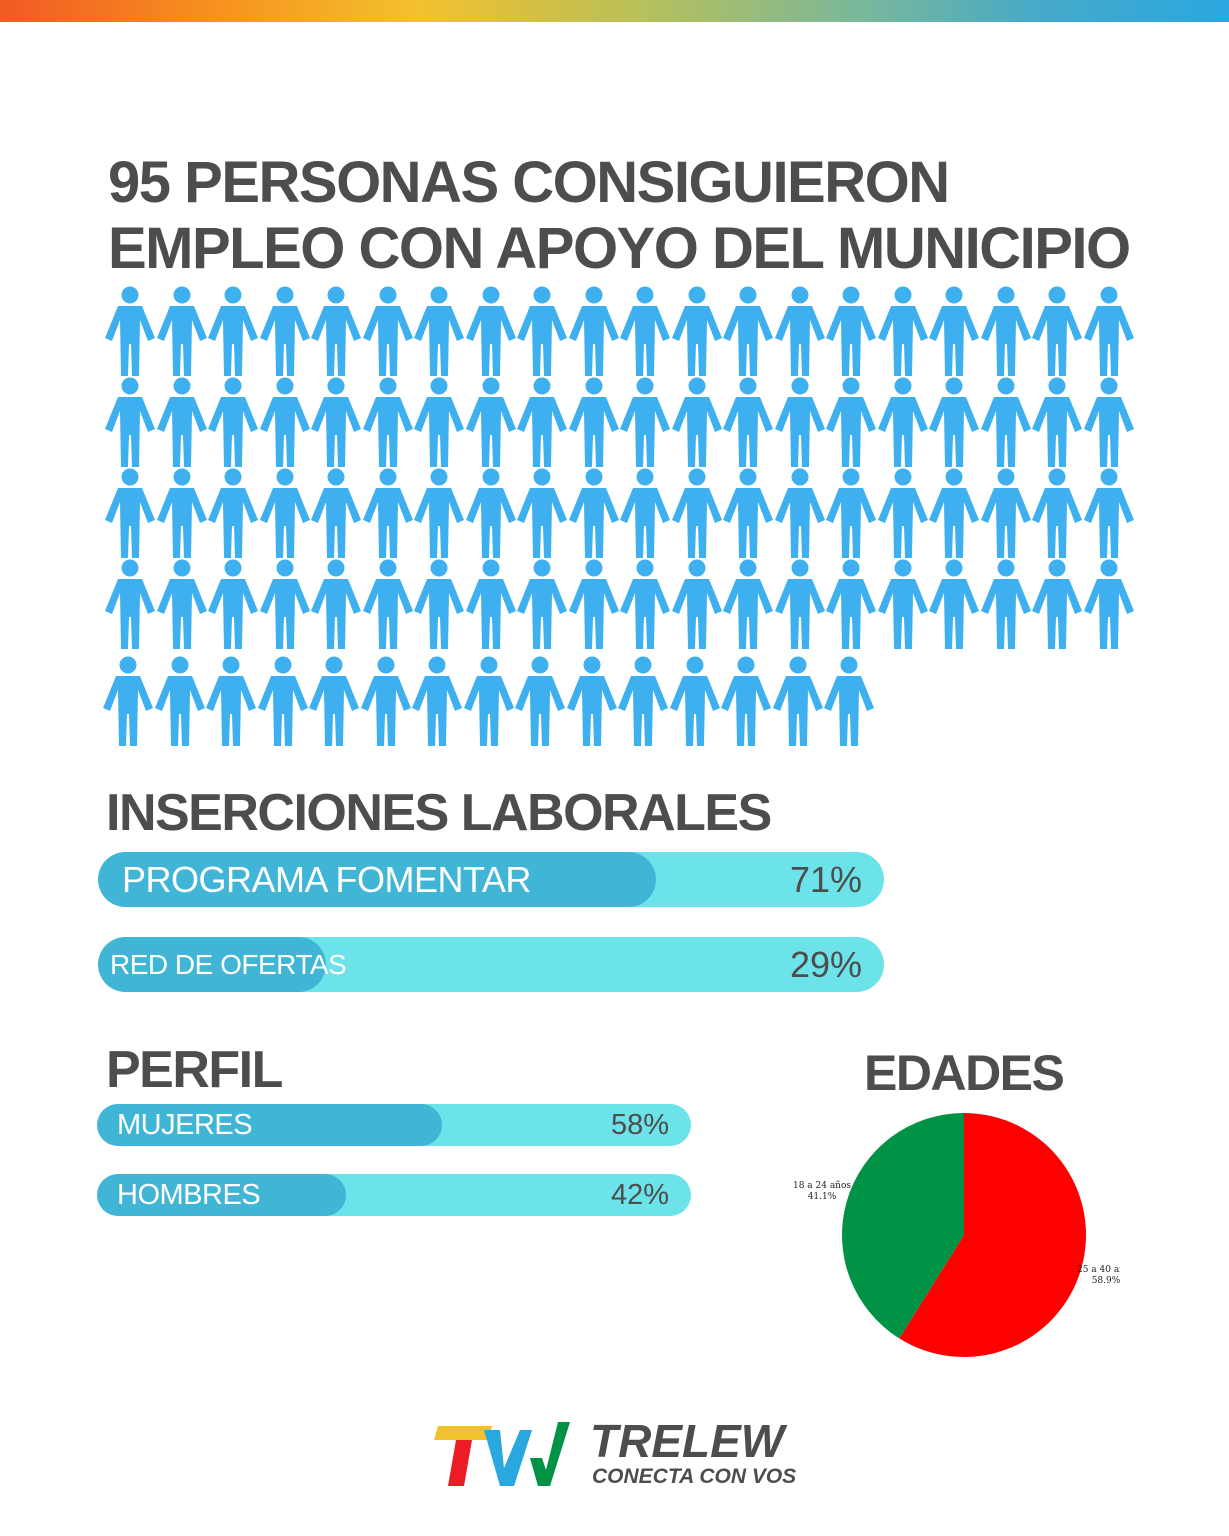 The height and width of the screenshot is (1536, 1229). I want to click on bar-fill-red-de-ofertas, so click(212, 964).